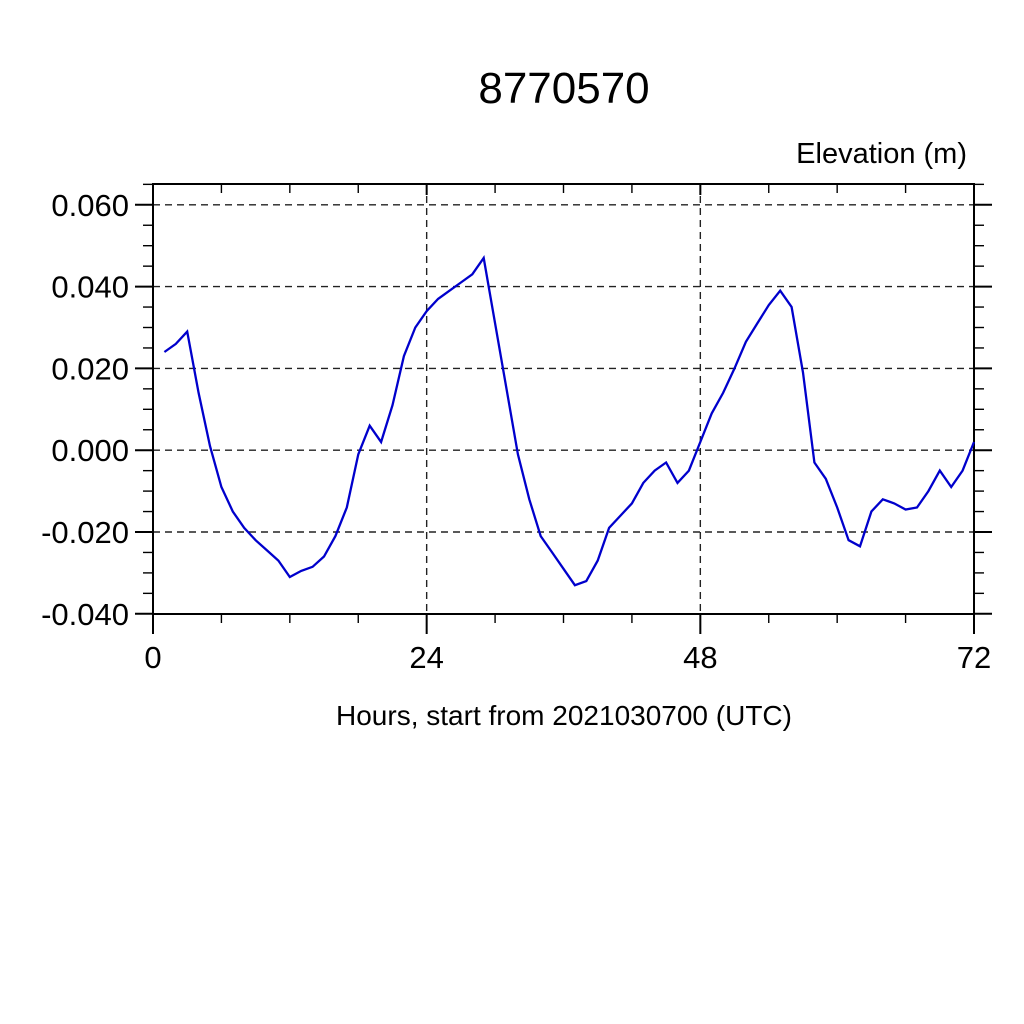 This screenshot has width=1024, height=1024. I want to click on y-tick-label: -0.040, so click(85, 614).